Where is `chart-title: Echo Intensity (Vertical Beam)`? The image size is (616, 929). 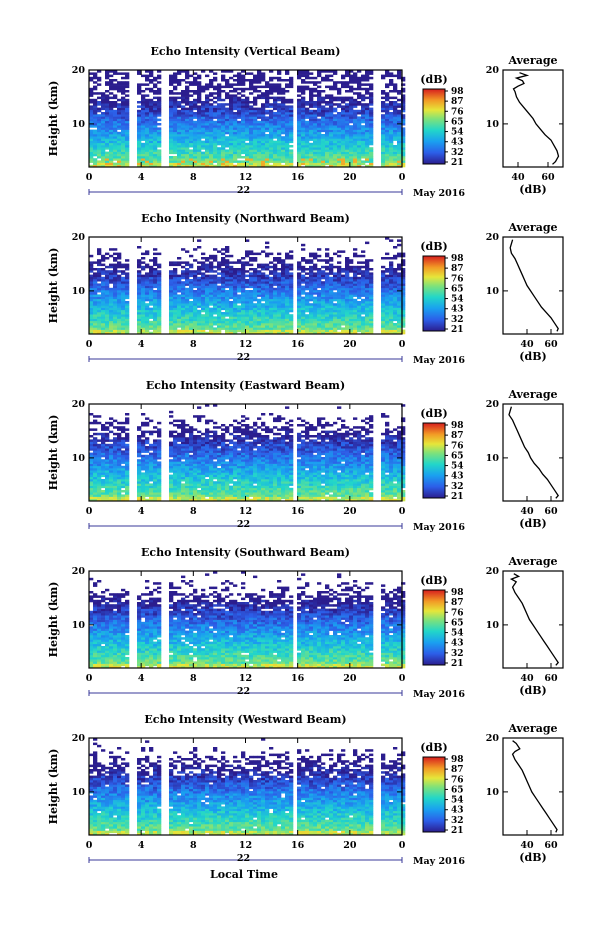
chart-title: Echo Intensity (Vertical Beam) is located at coordinates (245, 51).